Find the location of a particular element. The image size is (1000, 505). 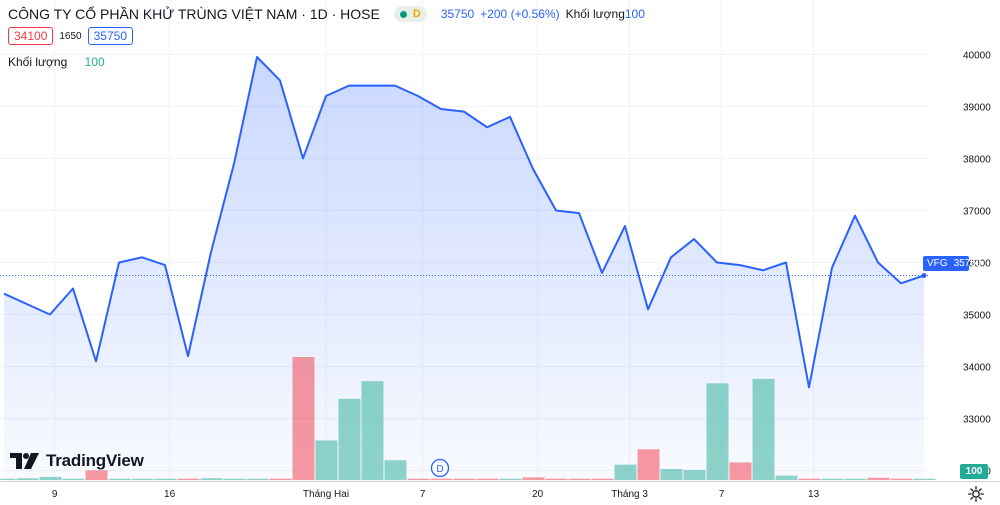

market-open-dot-icon is located at coordinates (403, 14).